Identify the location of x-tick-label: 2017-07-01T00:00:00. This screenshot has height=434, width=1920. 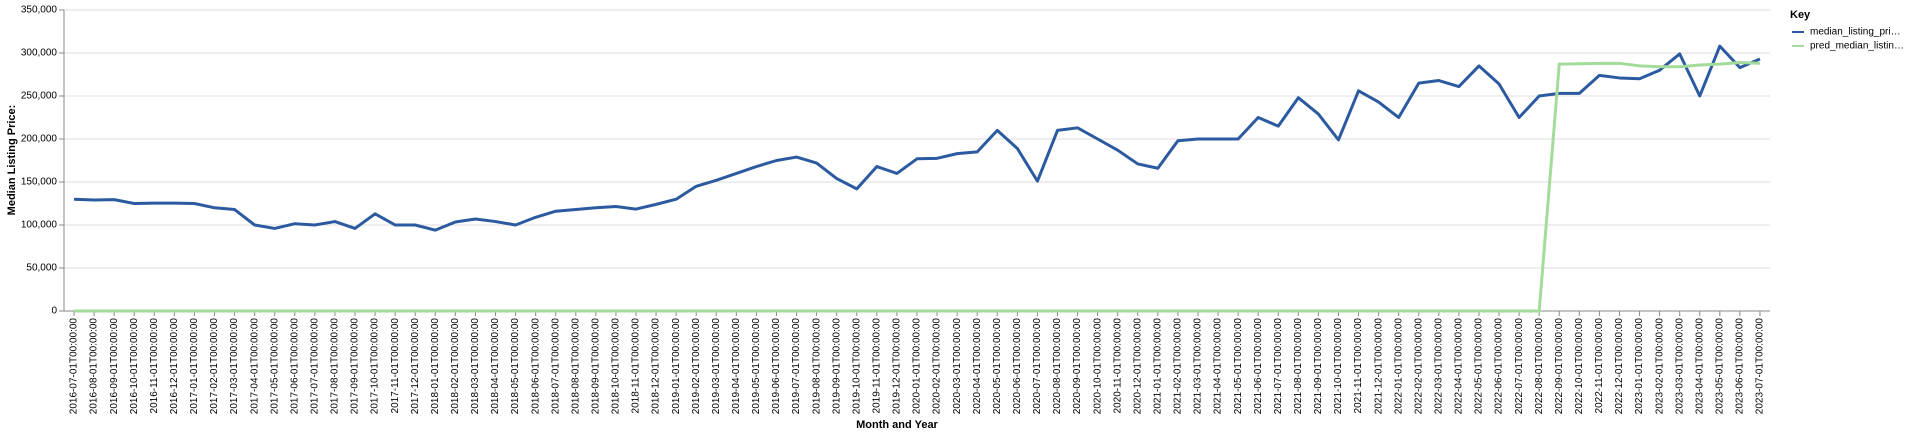
(315, 366).